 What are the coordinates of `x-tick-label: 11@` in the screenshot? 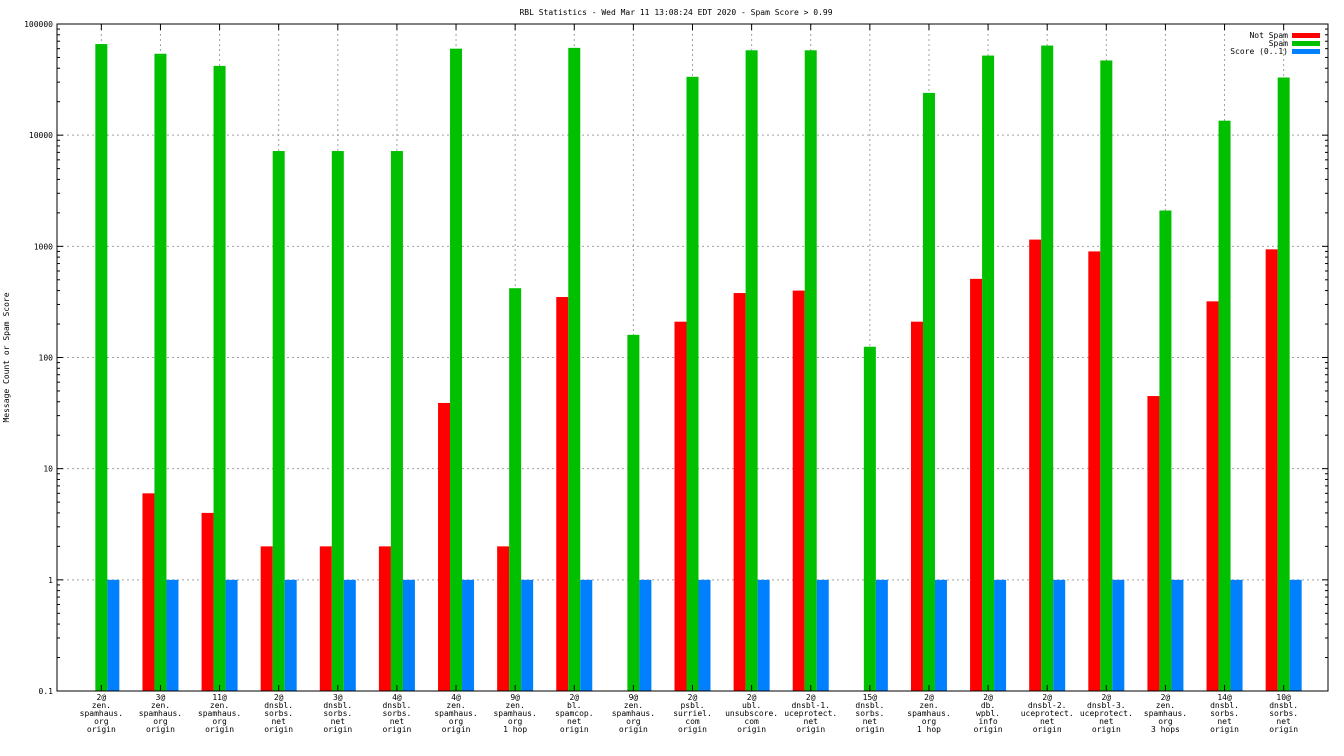 It's located at (219, 697).